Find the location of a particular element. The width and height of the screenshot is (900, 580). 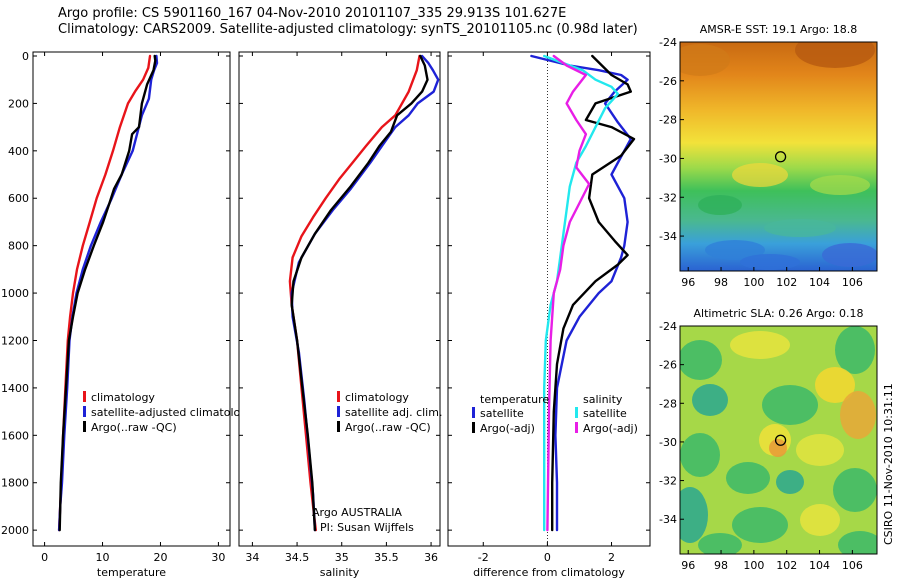

y-tick-label: 200 is located at coordinates (18, 103).